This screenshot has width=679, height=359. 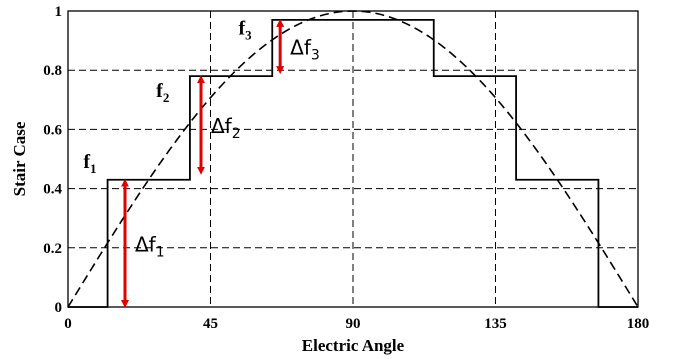 I want to click on y-axis-label: Stair Case, so click(x=19, y=158).